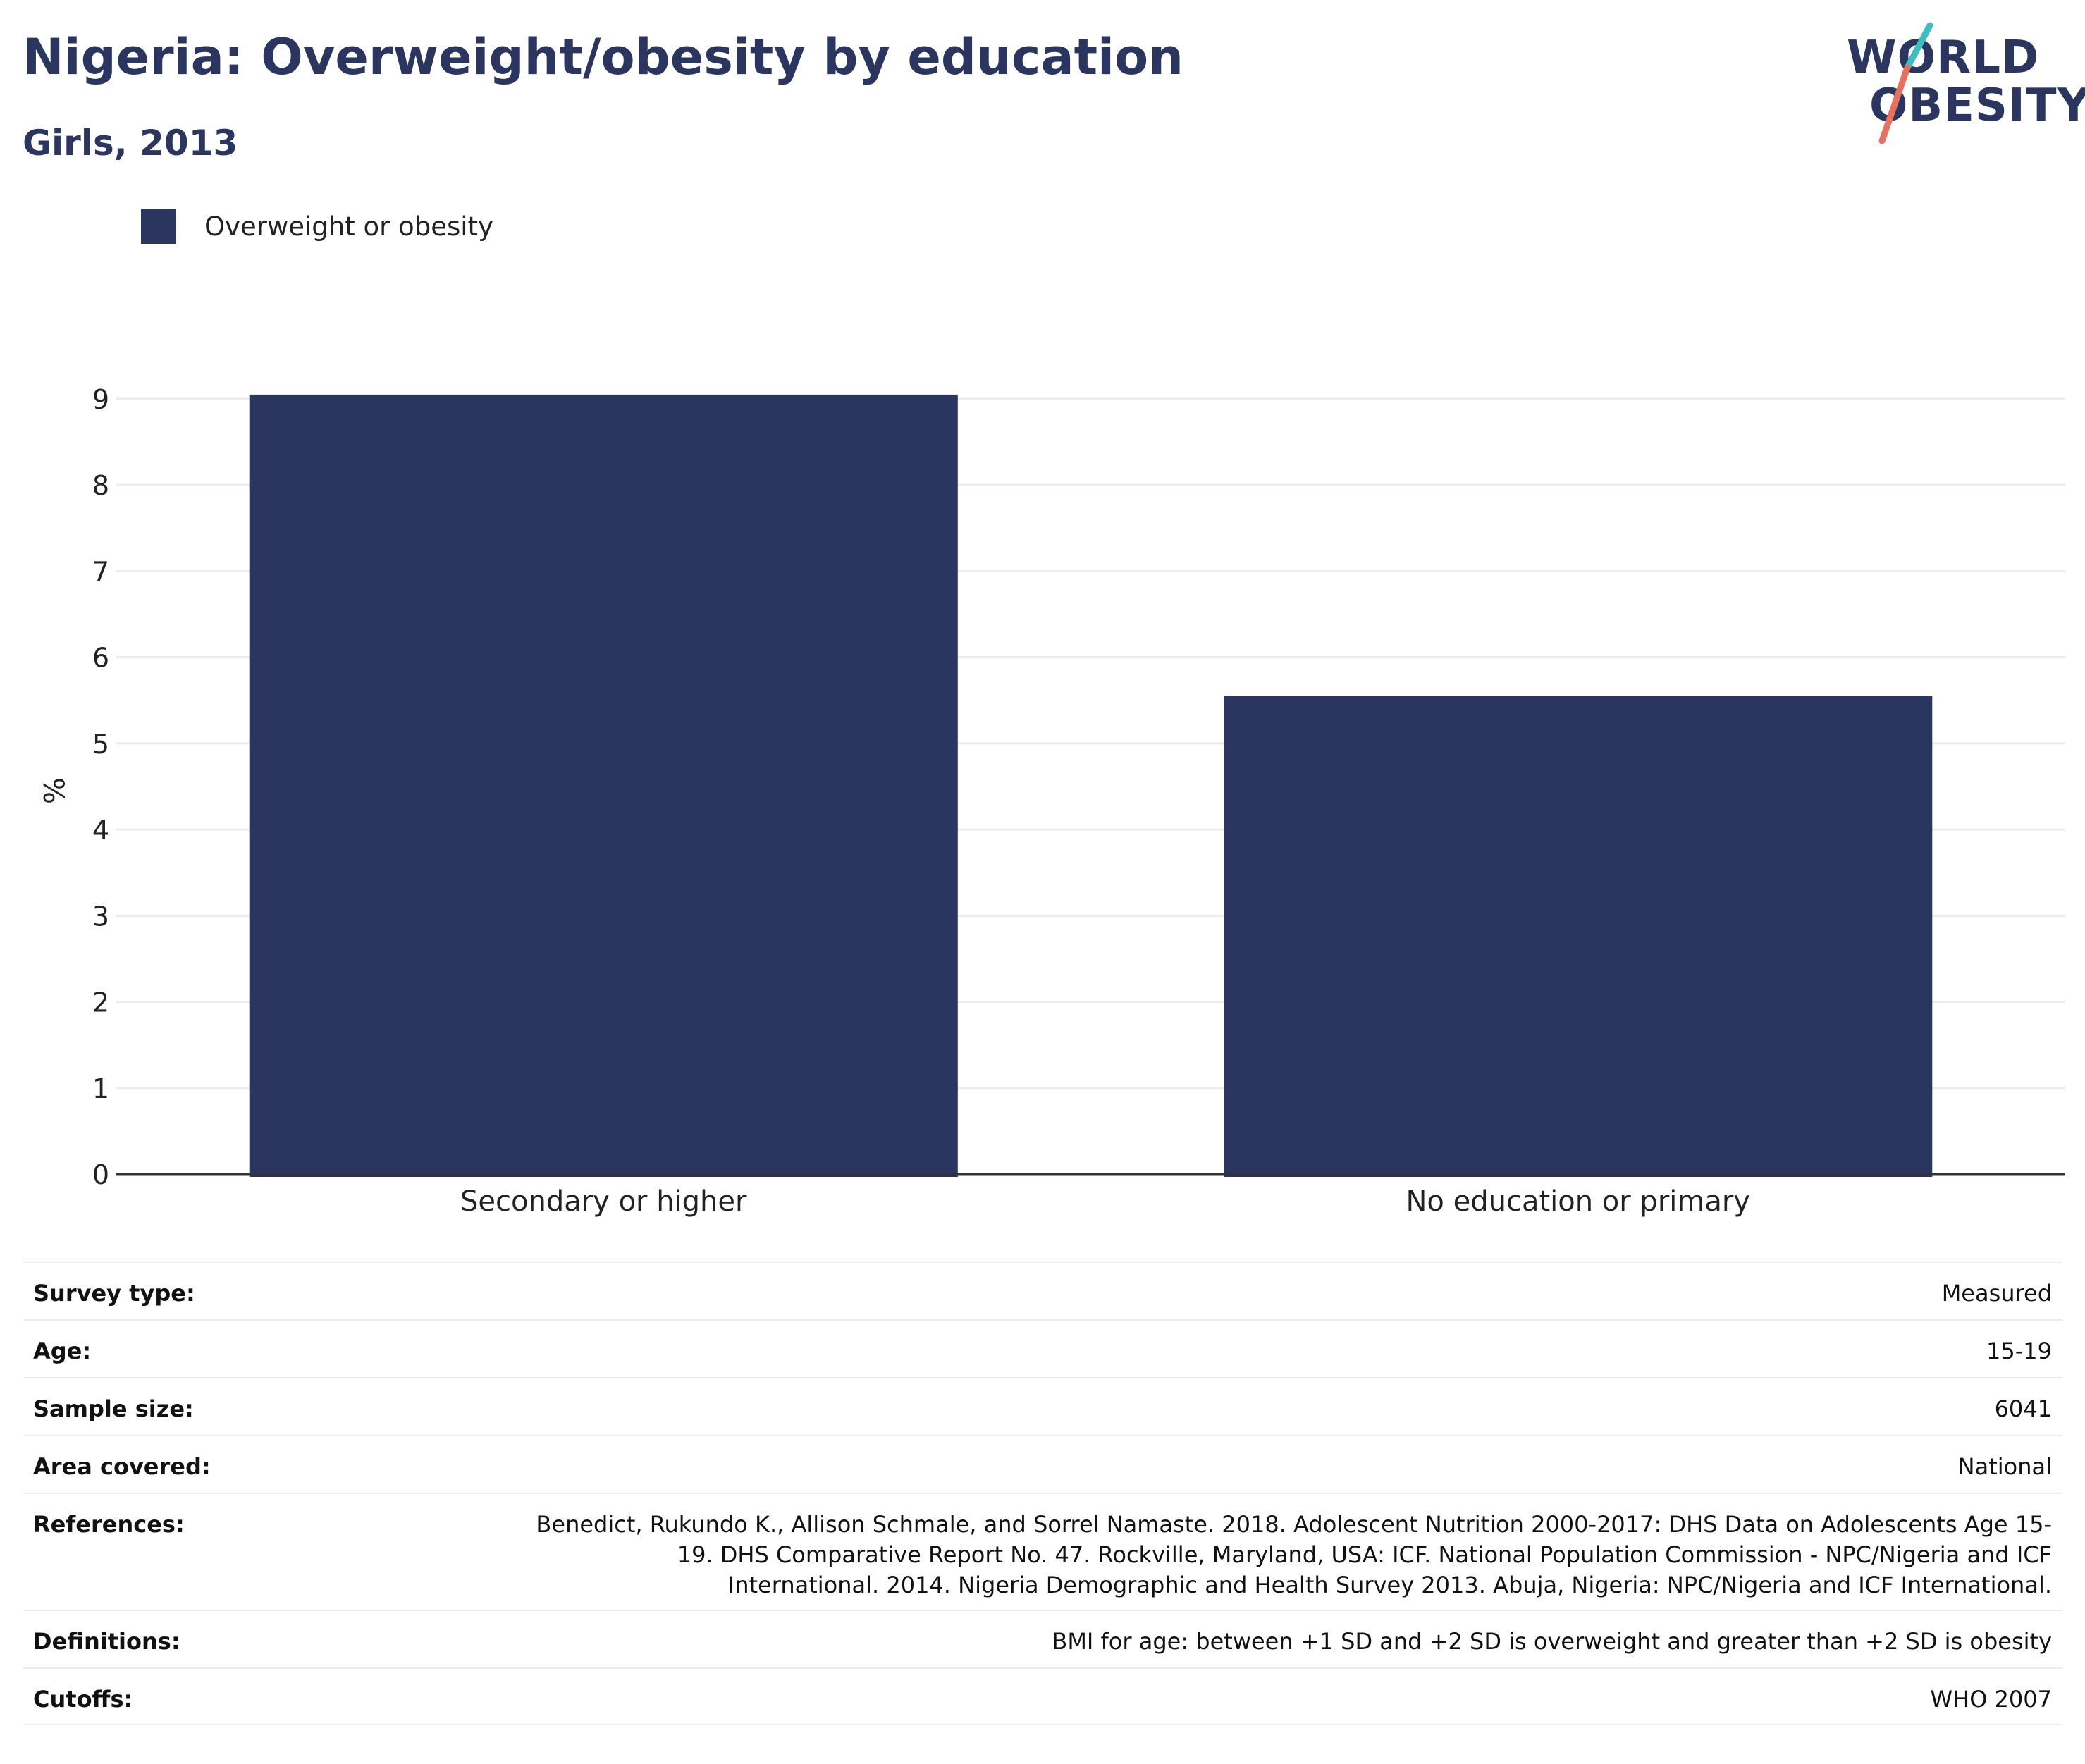 This screenshot has height=1764, width=2085. I want to click on y-tick-label: 8, so click(100, 486).